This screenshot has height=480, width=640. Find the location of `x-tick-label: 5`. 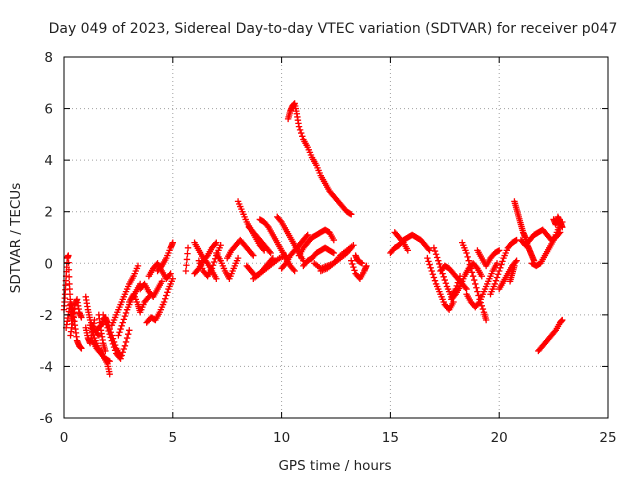

x-tick-label: 5 is located at coordinates (173, 438).